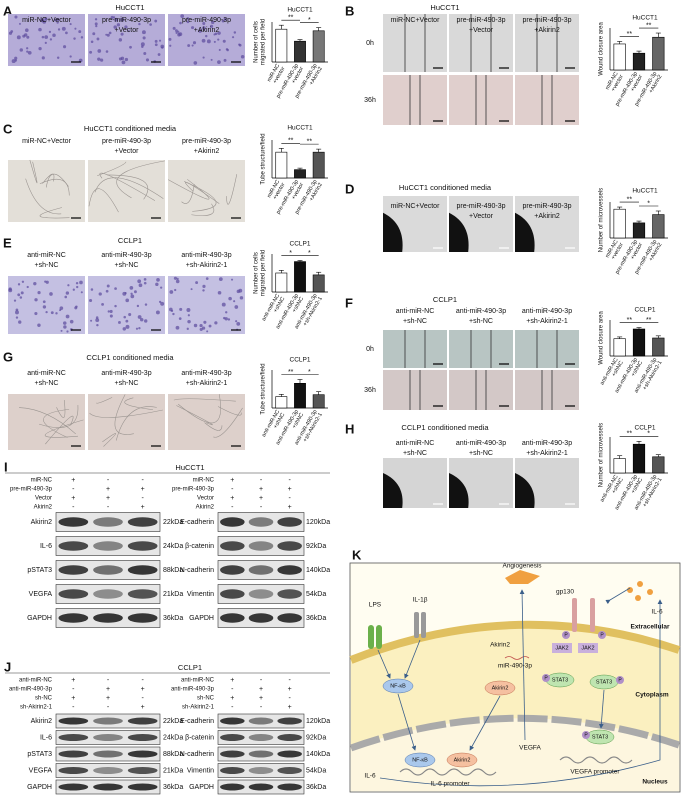 The image size is (685, 795). I want to click on y-axis-label: Tube structure/field, so click(264, 158).